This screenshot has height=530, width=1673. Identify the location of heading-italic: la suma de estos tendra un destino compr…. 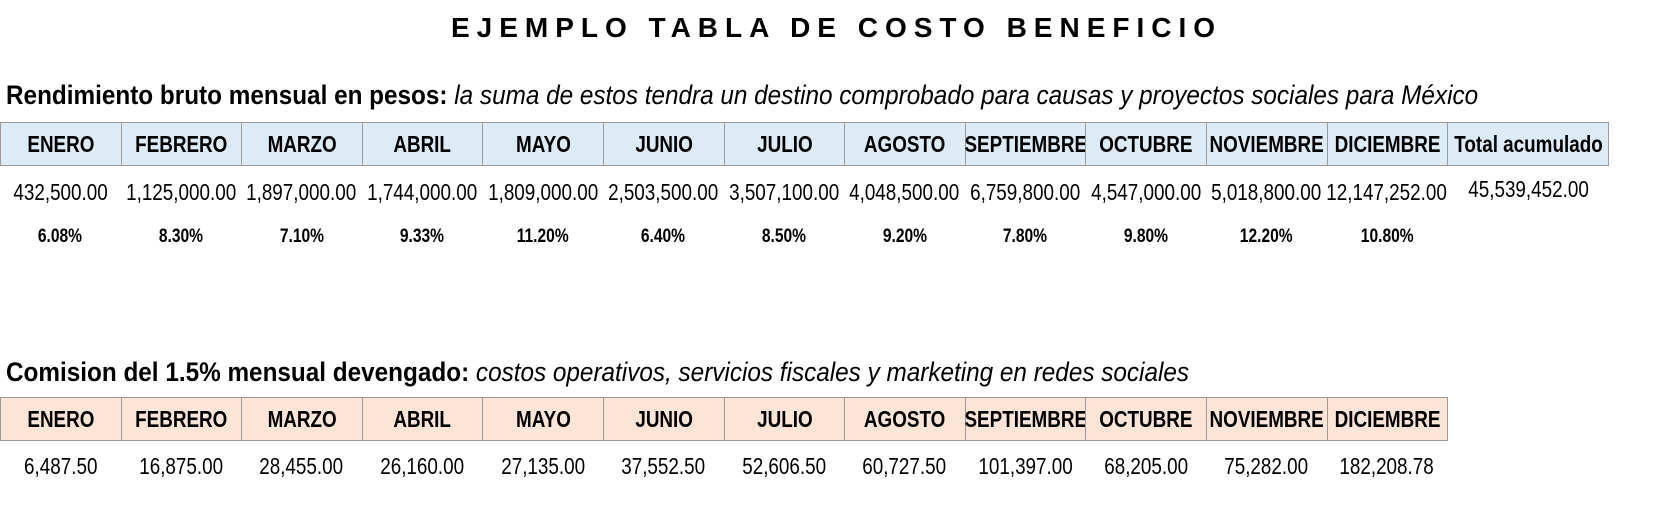
(966, 95).